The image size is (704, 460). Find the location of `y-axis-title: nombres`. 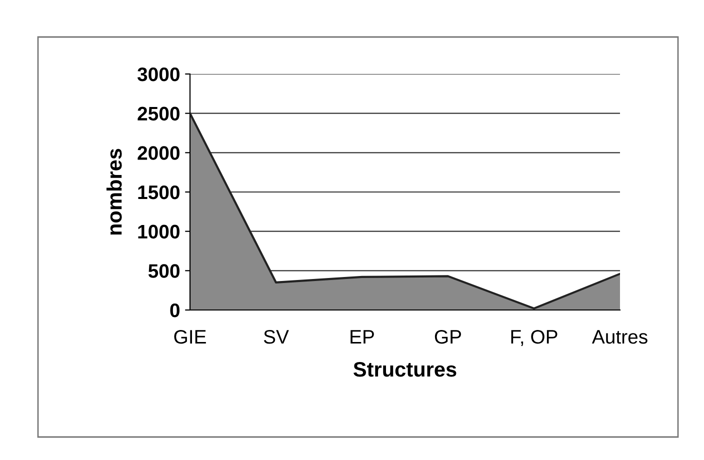

y-axis-title: nombres is located at coordinates (114, 191).